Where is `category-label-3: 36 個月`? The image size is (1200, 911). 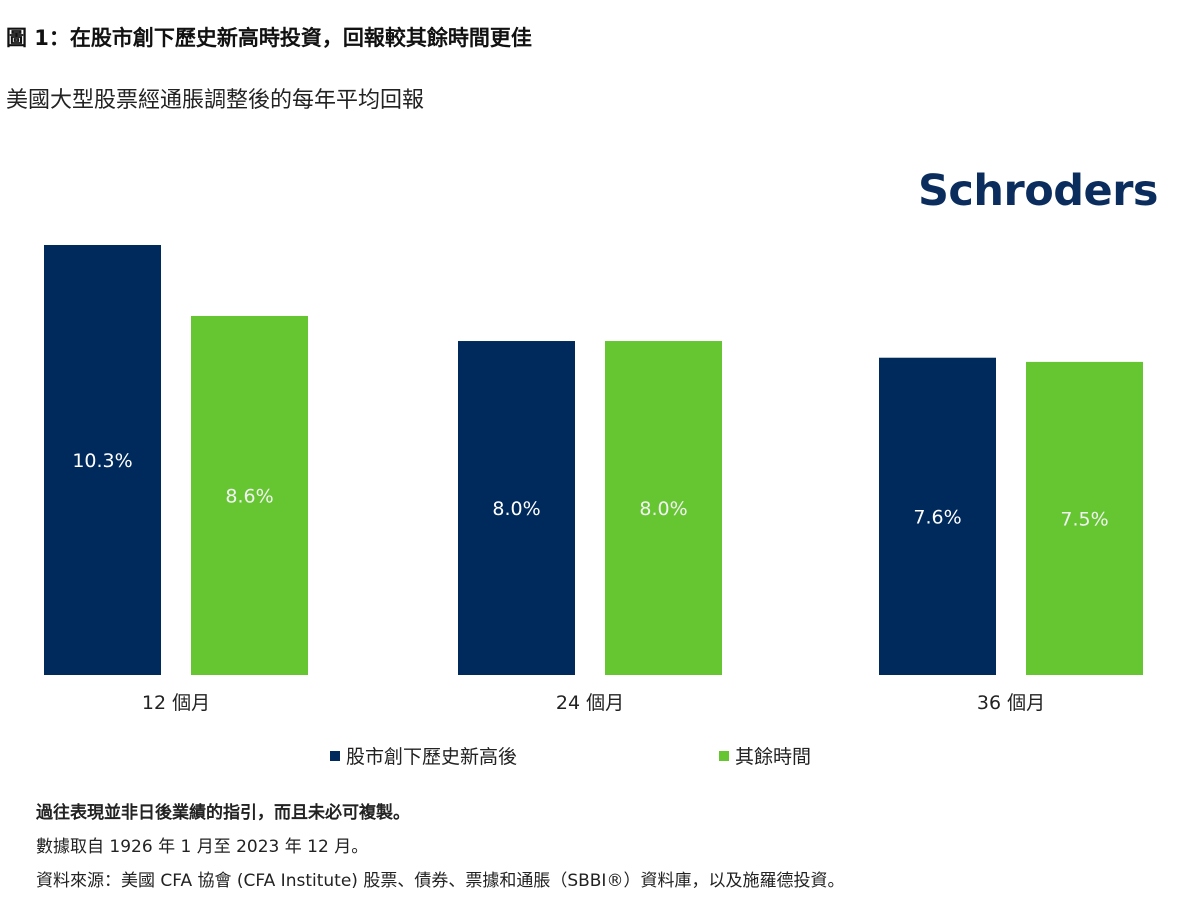 category-label-3: 36 個月 is located at coordinates (1011, 703).